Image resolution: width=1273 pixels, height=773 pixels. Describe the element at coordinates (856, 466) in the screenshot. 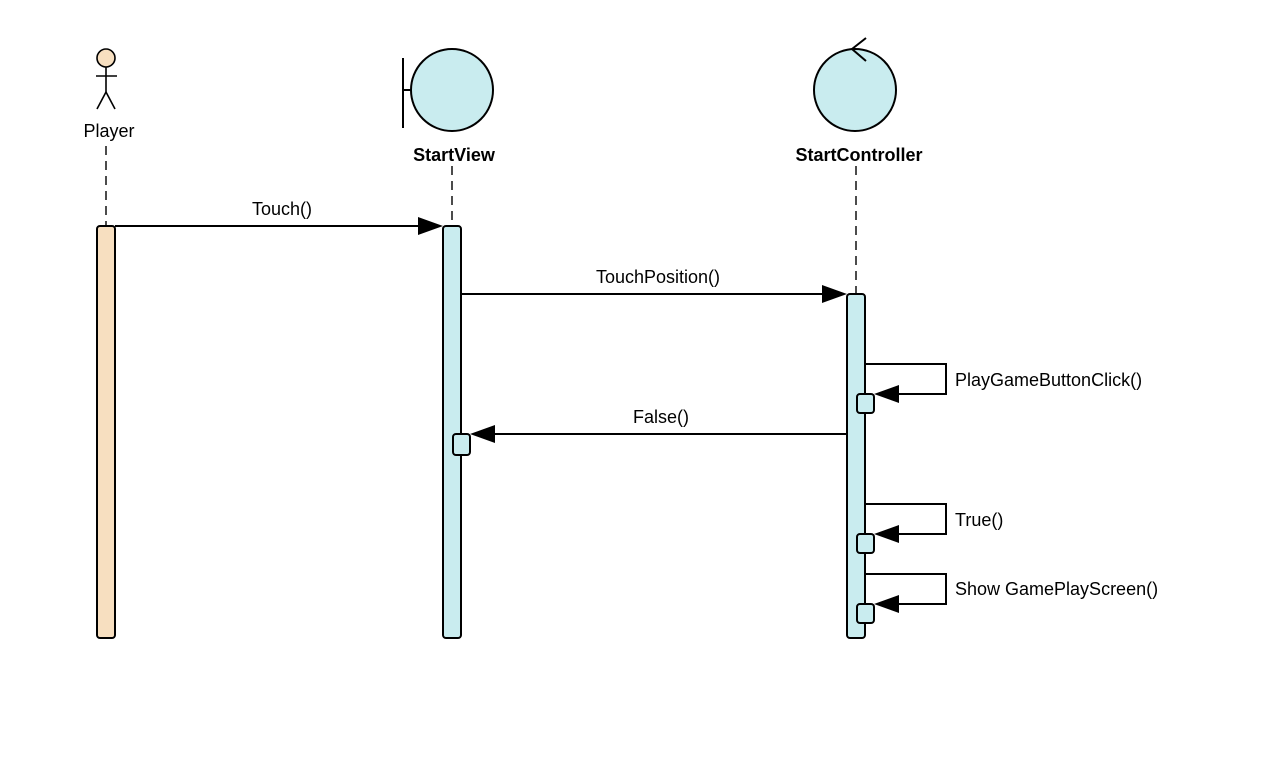

I see `activation-bar-startcontroller` at that location.